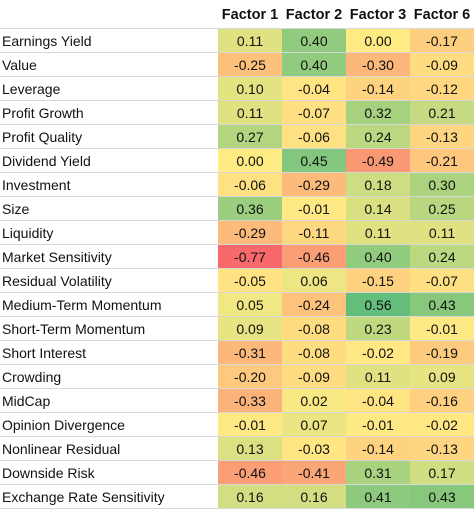 The width and height of the screenshot is (474, 517). What do you see at coordinates (442, 41) in the screenshot?
I see `heatmap-cell: -0.17` at bounding box center [442, 41].